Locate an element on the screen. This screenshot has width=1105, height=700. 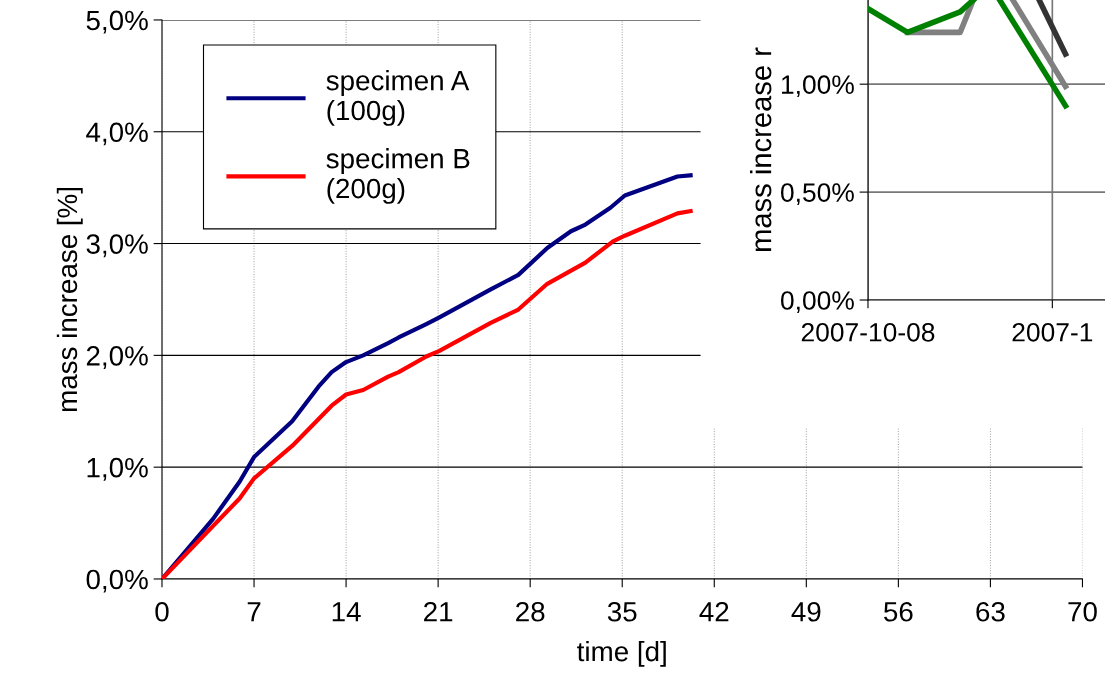
x-tick-label: 28 is located at coordinates (530, 611).